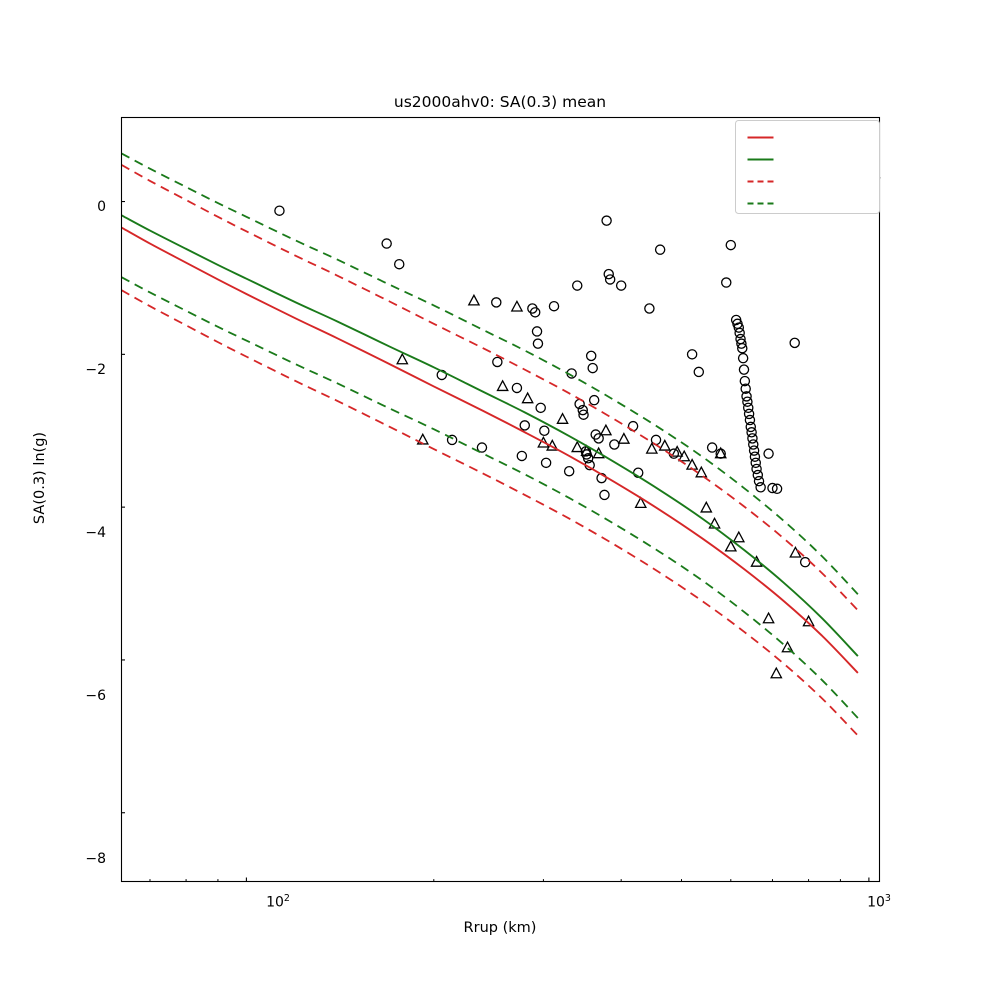  Describe the element at coordinates (101, 207) in the screenshot. I see `y-tick-label-0: 0` at that location.